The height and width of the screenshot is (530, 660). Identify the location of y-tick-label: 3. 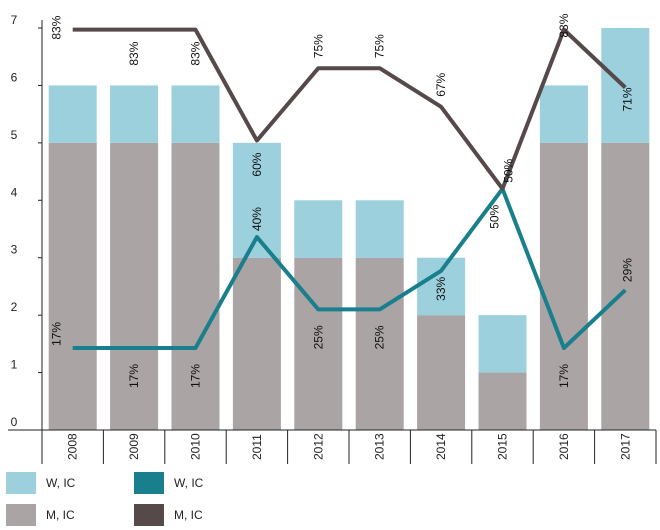
(14, 250).